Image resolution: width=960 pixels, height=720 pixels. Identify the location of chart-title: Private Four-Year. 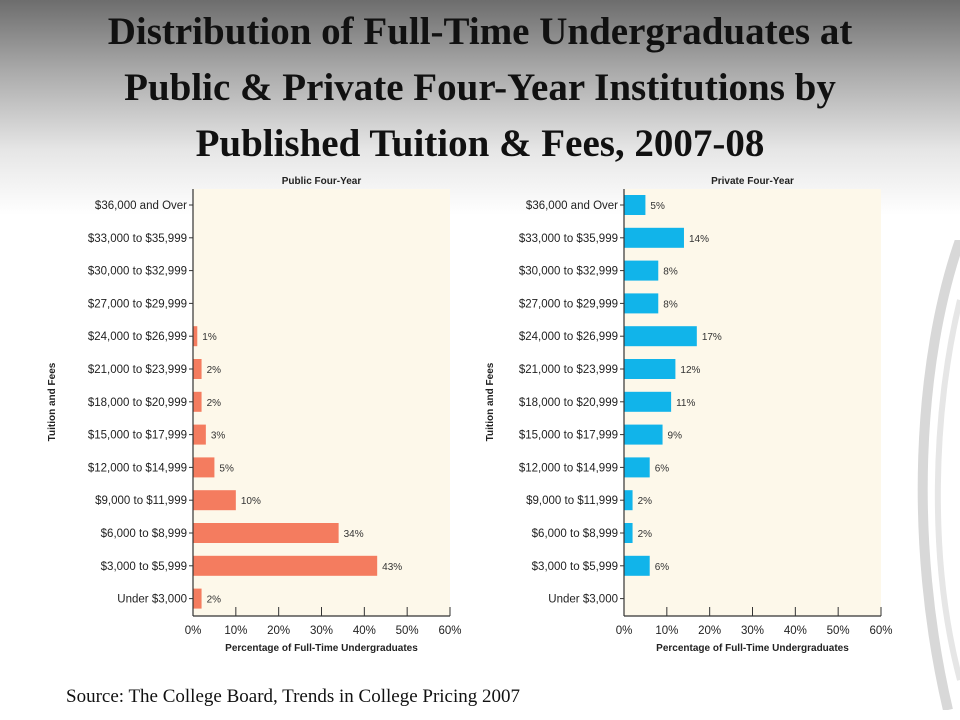
(752, 181).